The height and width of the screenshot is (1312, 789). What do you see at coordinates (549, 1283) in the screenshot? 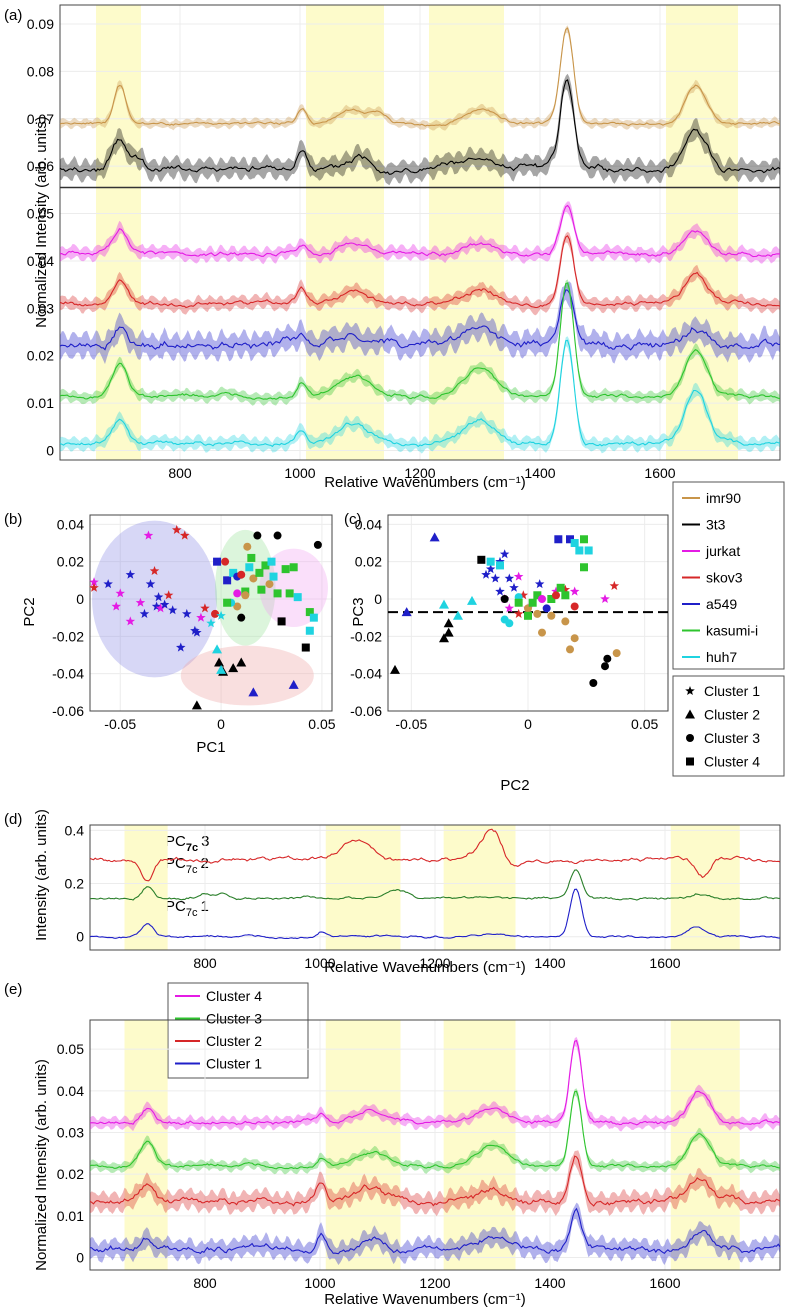
I see `x-tick-label: 1400` at bounding box center [549, 1283].